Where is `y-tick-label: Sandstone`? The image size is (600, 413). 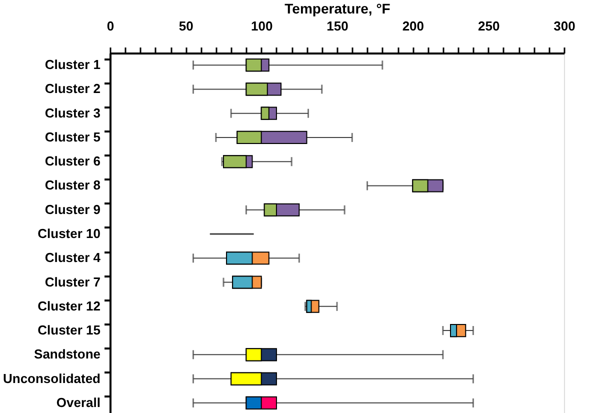
y-tick-label: Sandstone is located at coordinates (67, 354).